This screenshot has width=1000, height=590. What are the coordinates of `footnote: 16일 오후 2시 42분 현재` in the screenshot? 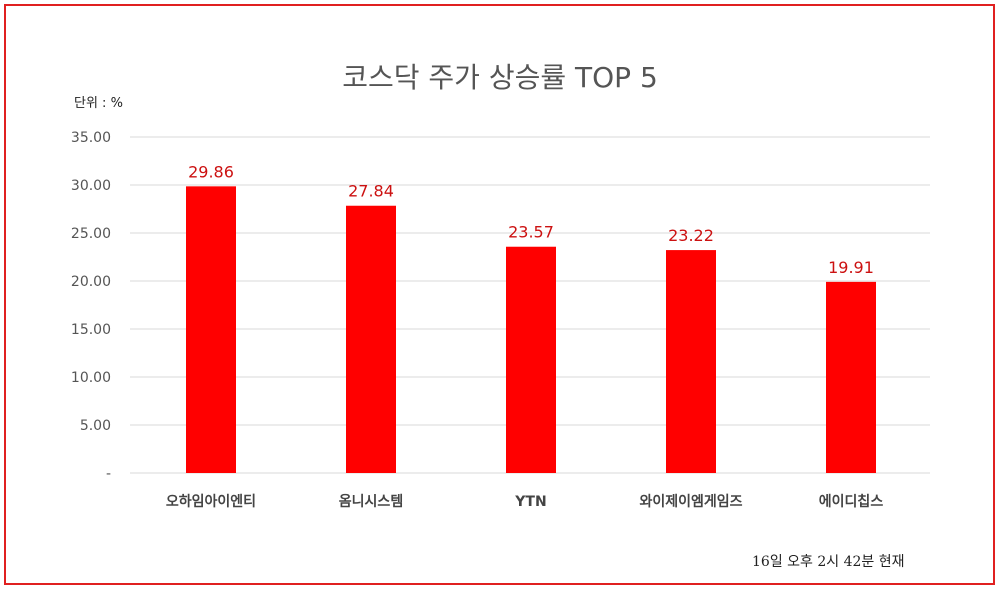 It's located at (828, 562).